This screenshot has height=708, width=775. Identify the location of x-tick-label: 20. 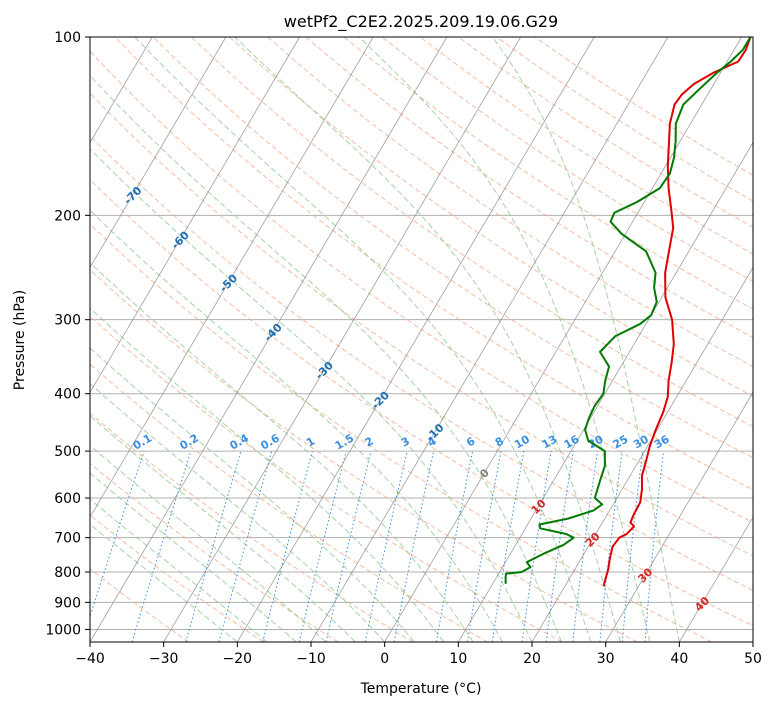
(532, 659).